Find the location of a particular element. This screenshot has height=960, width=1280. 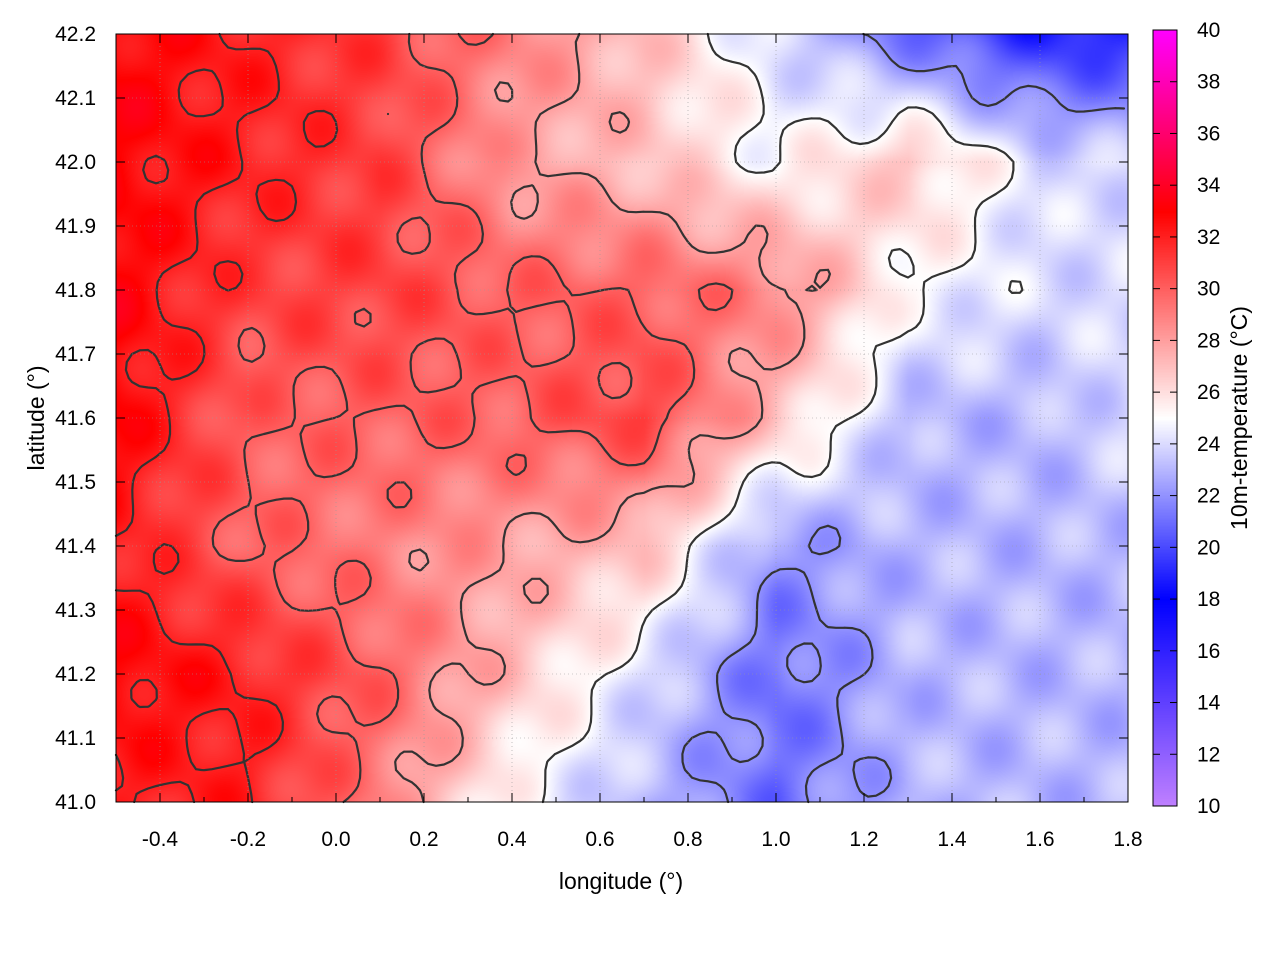

colorbar-gradient is located at coordinates (1165, 418).